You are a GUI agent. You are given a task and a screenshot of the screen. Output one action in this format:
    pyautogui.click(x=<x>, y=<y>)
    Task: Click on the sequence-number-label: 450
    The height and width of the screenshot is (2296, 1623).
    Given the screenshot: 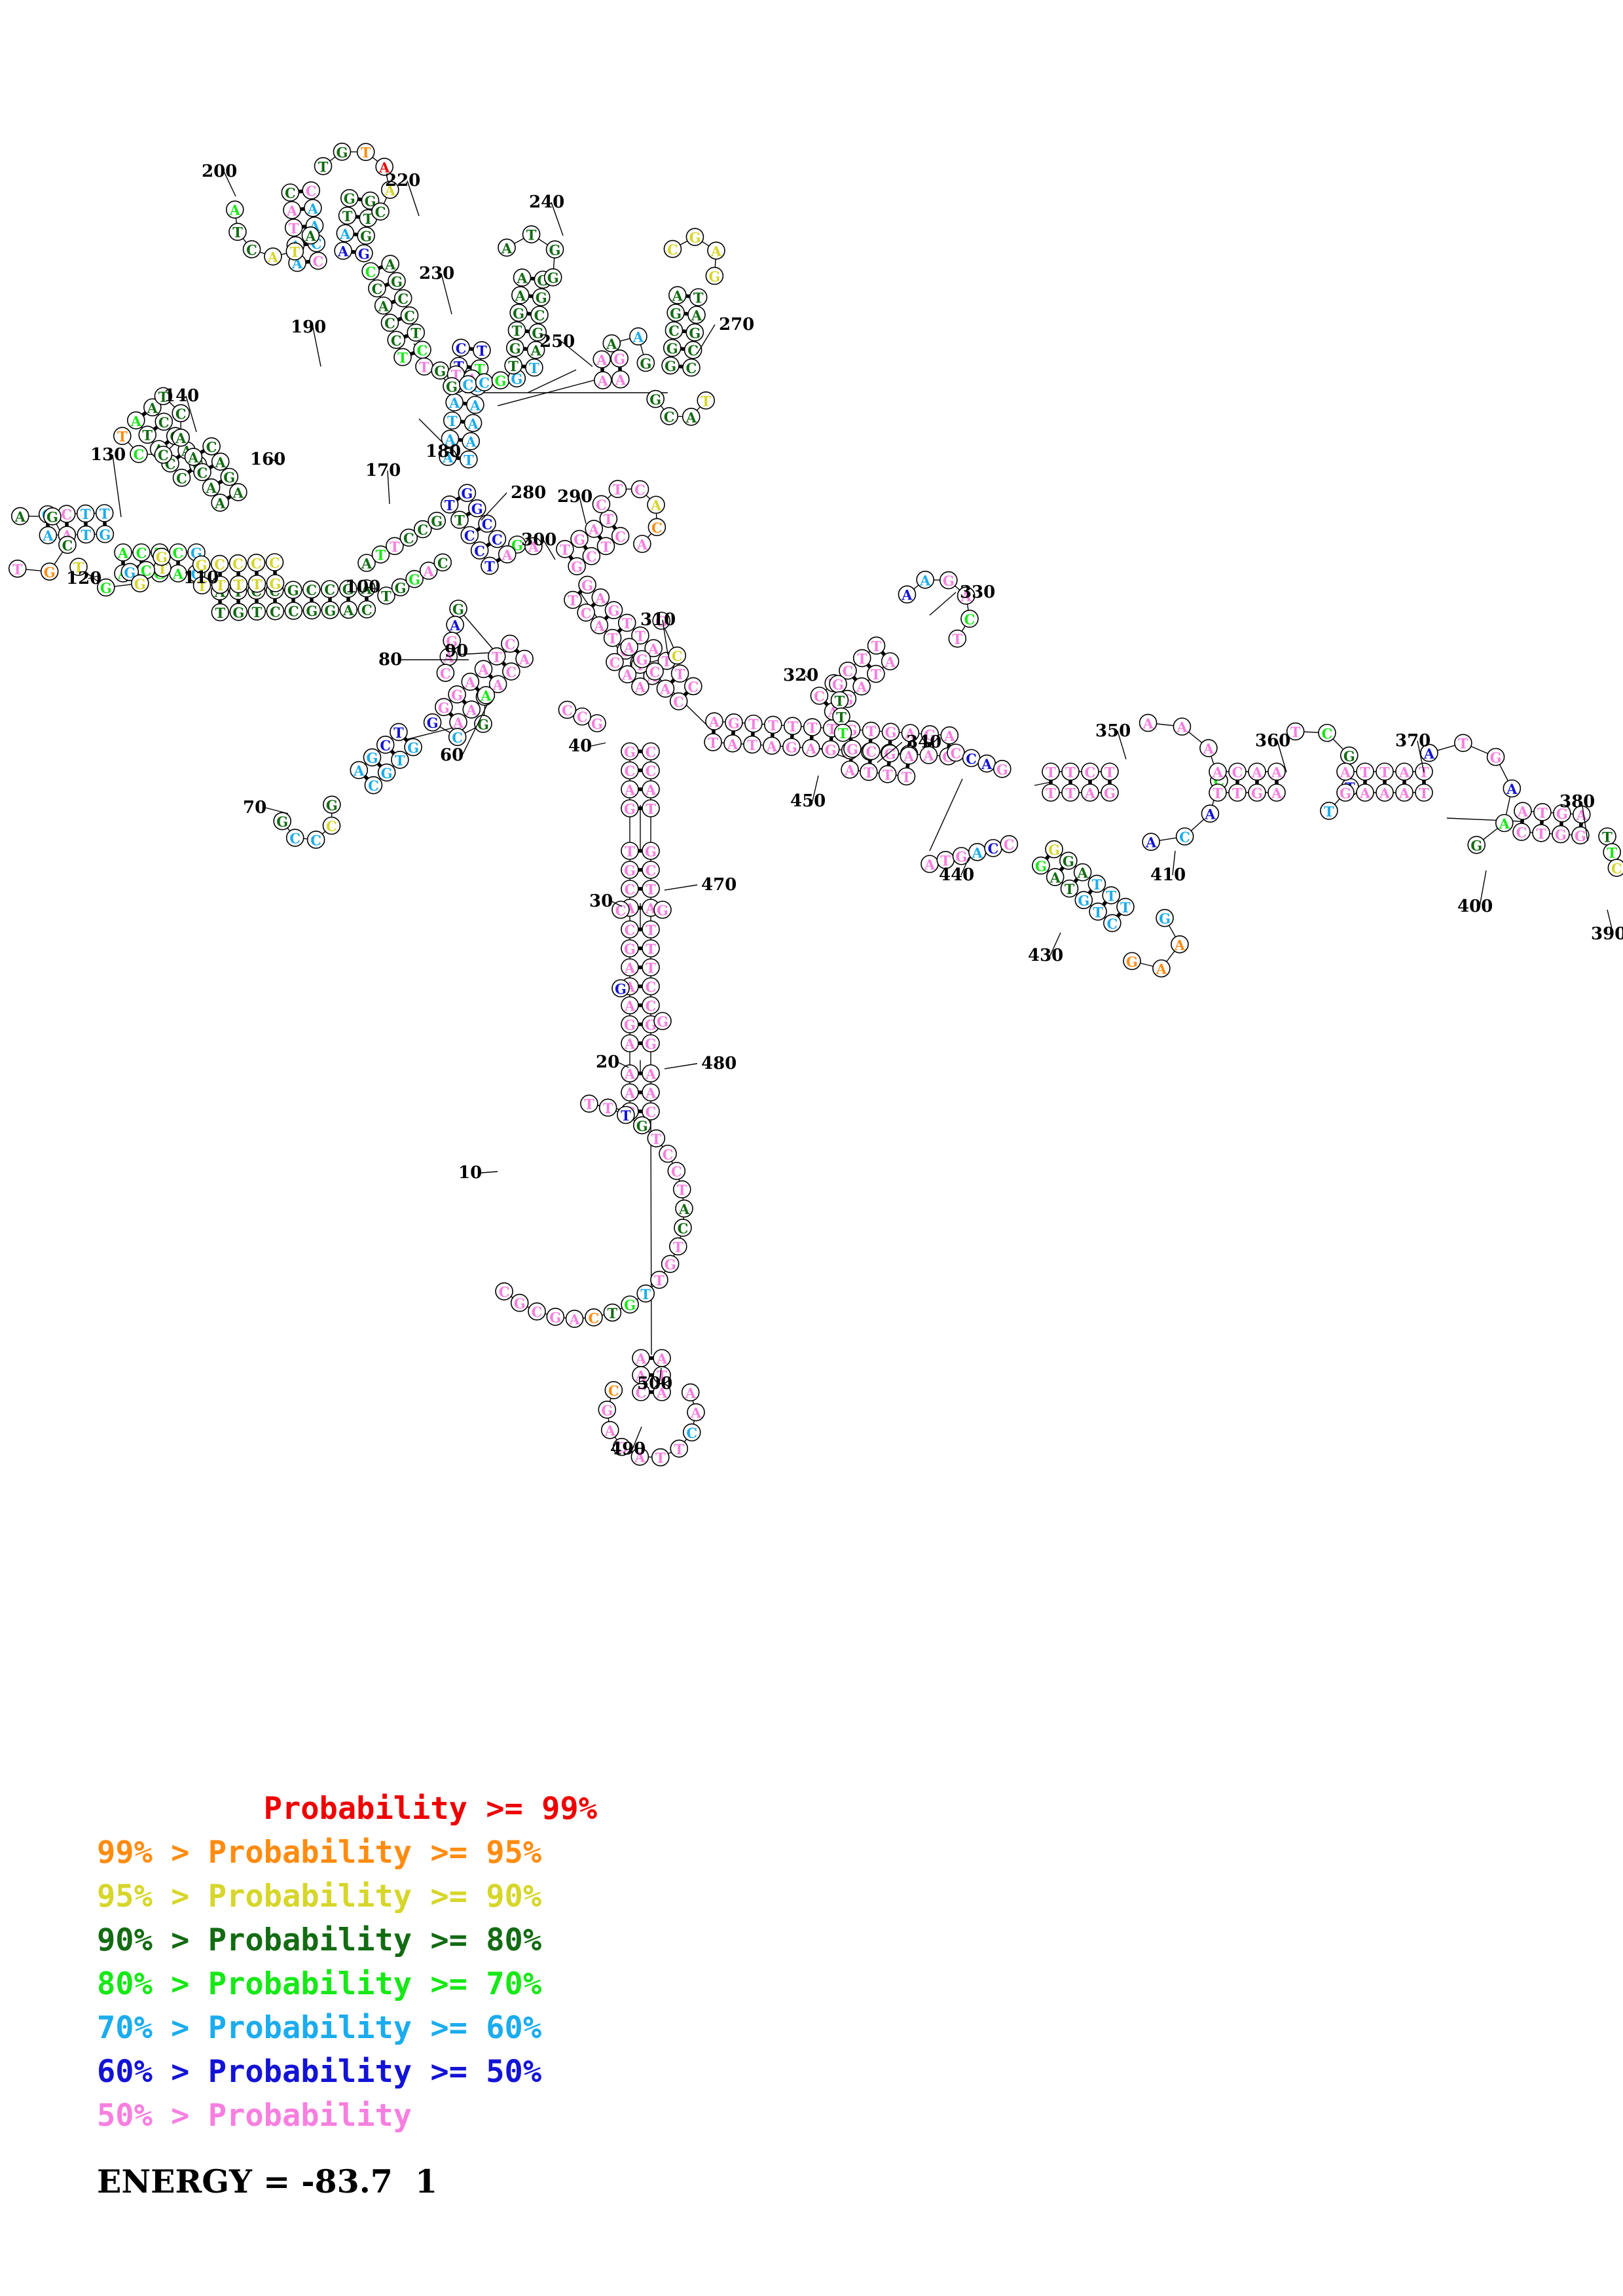 What is the action you would take?
    pyautogui.click(x=808, y=801)
    